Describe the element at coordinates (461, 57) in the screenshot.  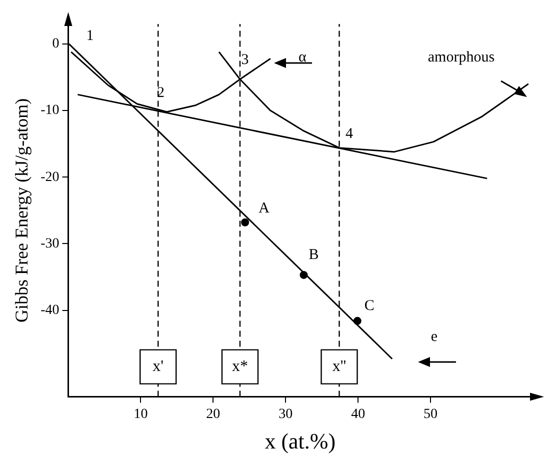
I see `annotation: amorphous` at that location.